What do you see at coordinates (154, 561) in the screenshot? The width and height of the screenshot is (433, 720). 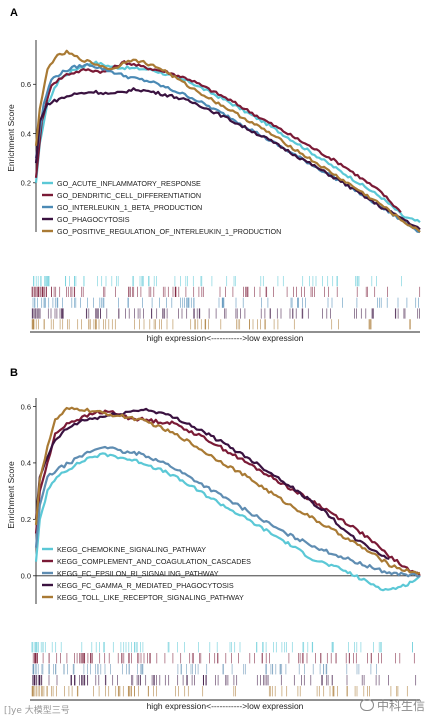 I see `legend-entry: KEGG_COMPLEMENT_AND_COAGULATION_CASCADES` at bounding box center [154, 561].